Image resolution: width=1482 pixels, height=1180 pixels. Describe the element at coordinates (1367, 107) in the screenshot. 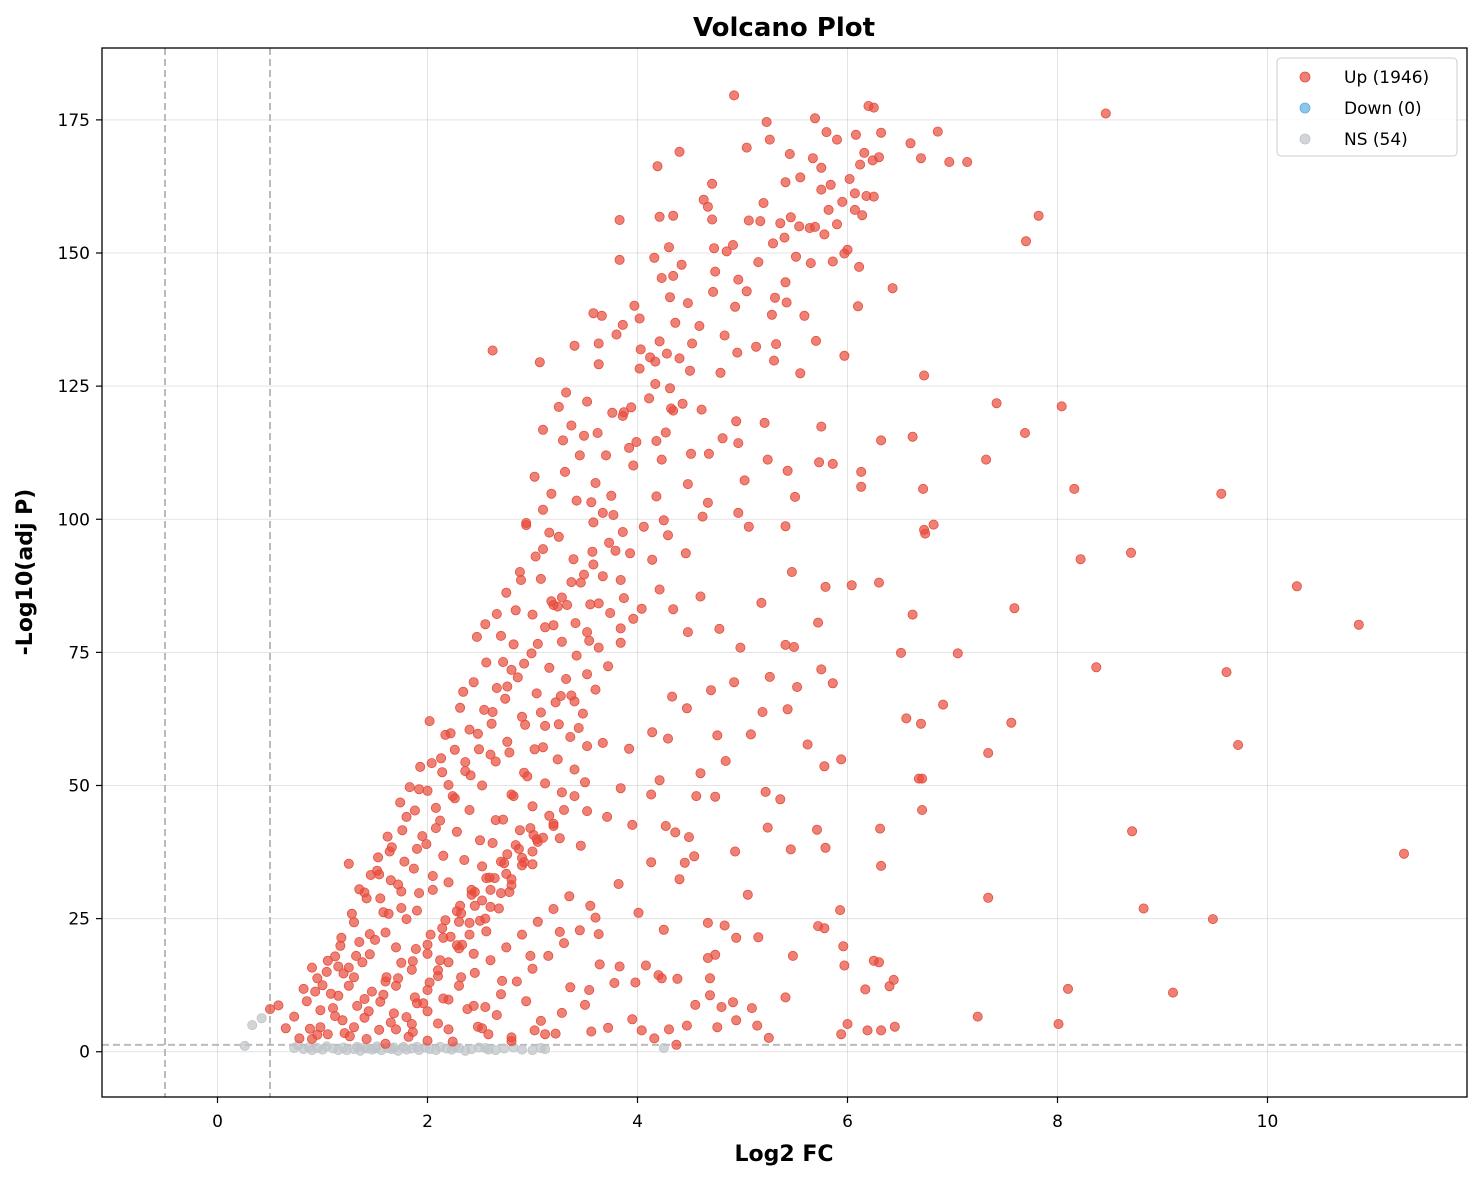

I see `legend-box` at that location.